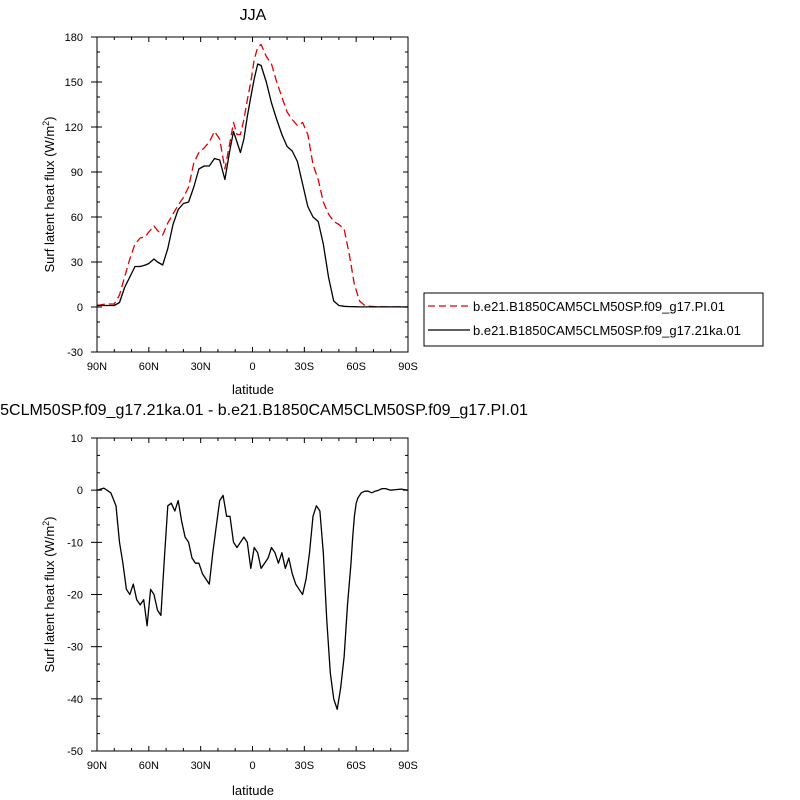 The image size is (800, 800). Describe the element at coordinates (252, 766) in the screenshot. I see `bottom-x-tick-label: 0` at that location.